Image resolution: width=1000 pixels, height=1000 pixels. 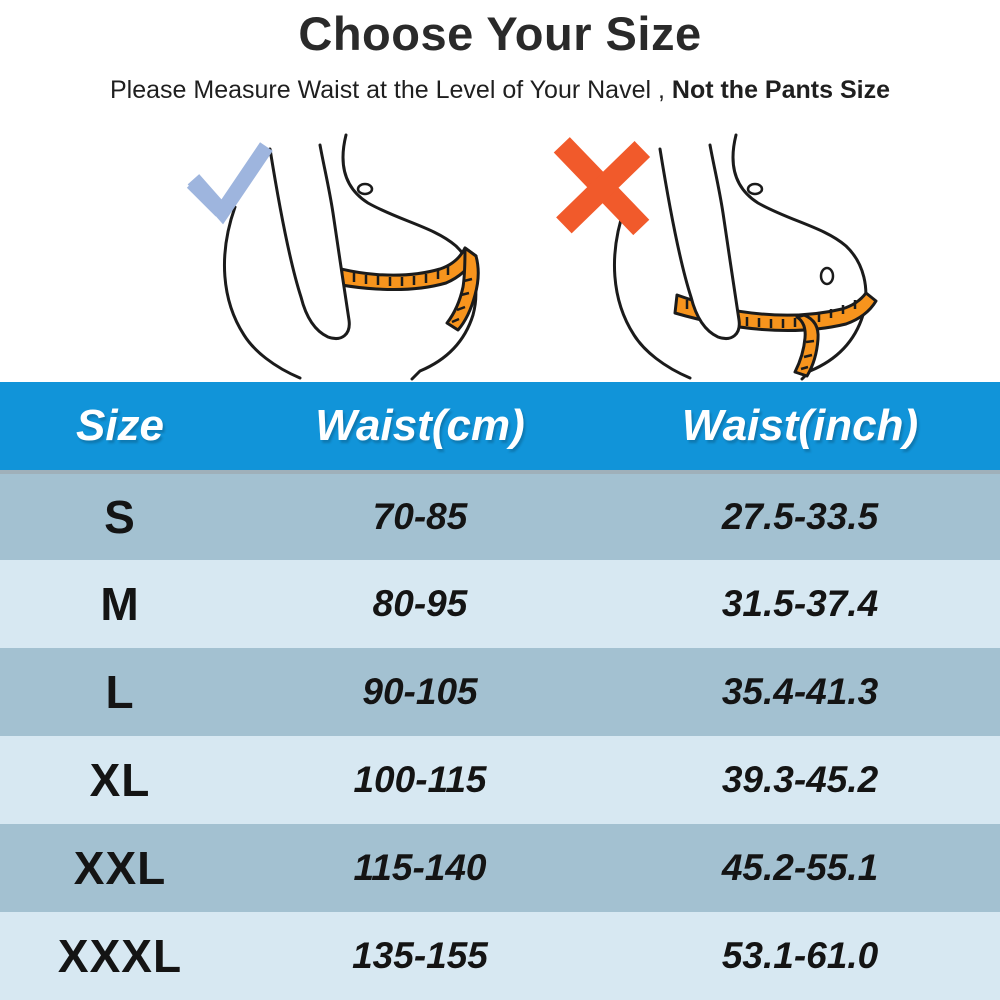 What do you see at coordinates (420, 428) in the screenshot?
I see `col-header-cm: Waist(cm)` at bounding box center [420, 428].